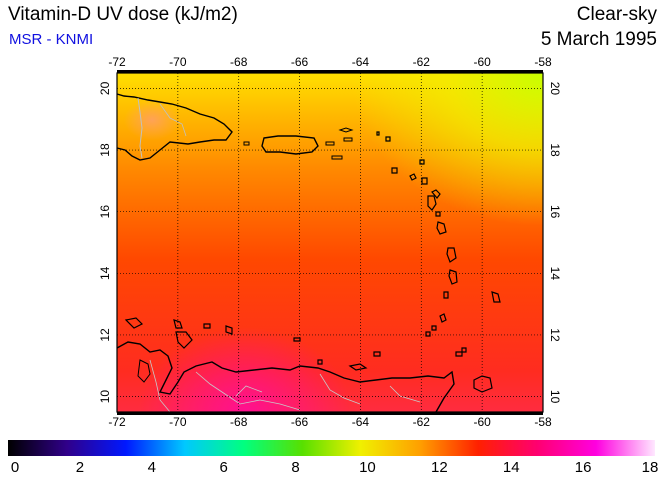 The width and height of the screenshot is (665, 480). Describe the element at coordinates (239, 62) in the screenshot. I see `lon-tick-label-top: -68` at that location.